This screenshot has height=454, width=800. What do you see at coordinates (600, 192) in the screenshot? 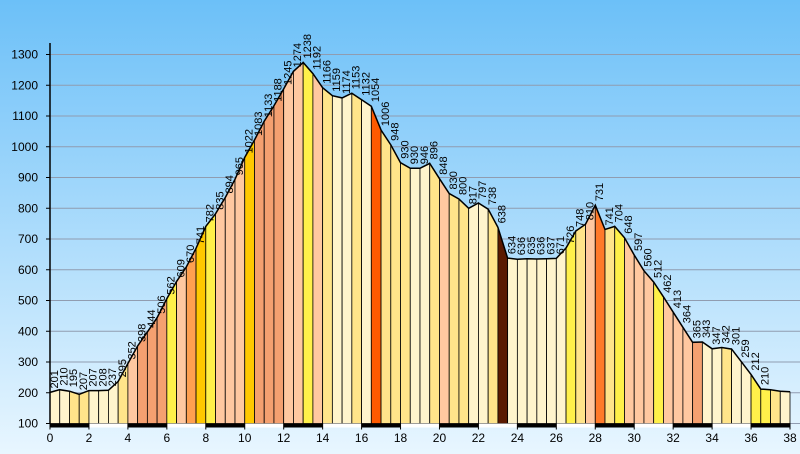
I see `elevation-label: 731` at bounding box center [600, 192].